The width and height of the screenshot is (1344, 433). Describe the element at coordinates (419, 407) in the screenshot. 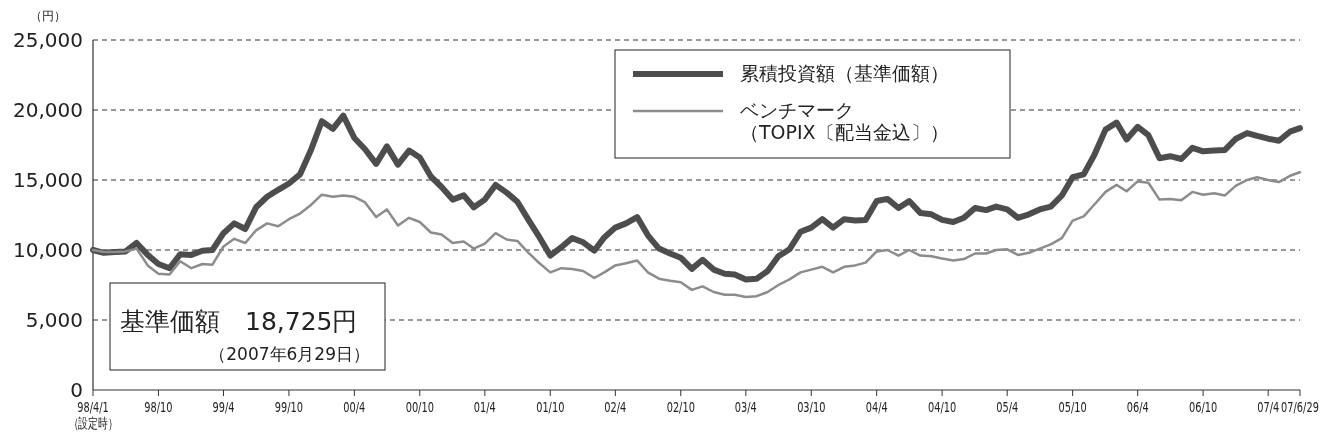

I see `x-tick-label: 00/10` at that location.